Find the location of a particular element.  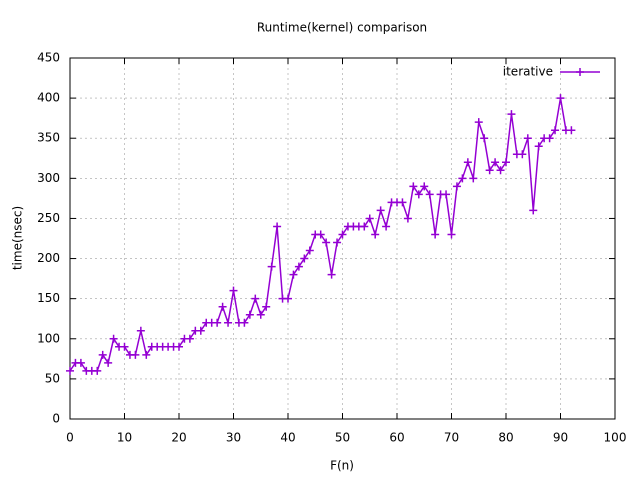

x-tick-label: 10 is located at coordinates (124, 438).